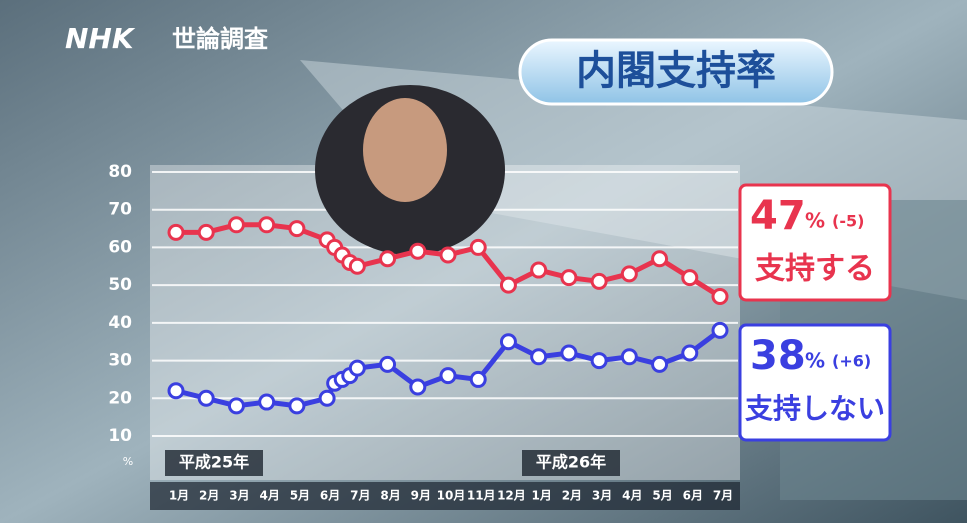  Describe the element at coordinates (120, 285) in the screenshot. I see `y-tick-label: 50` at that location.